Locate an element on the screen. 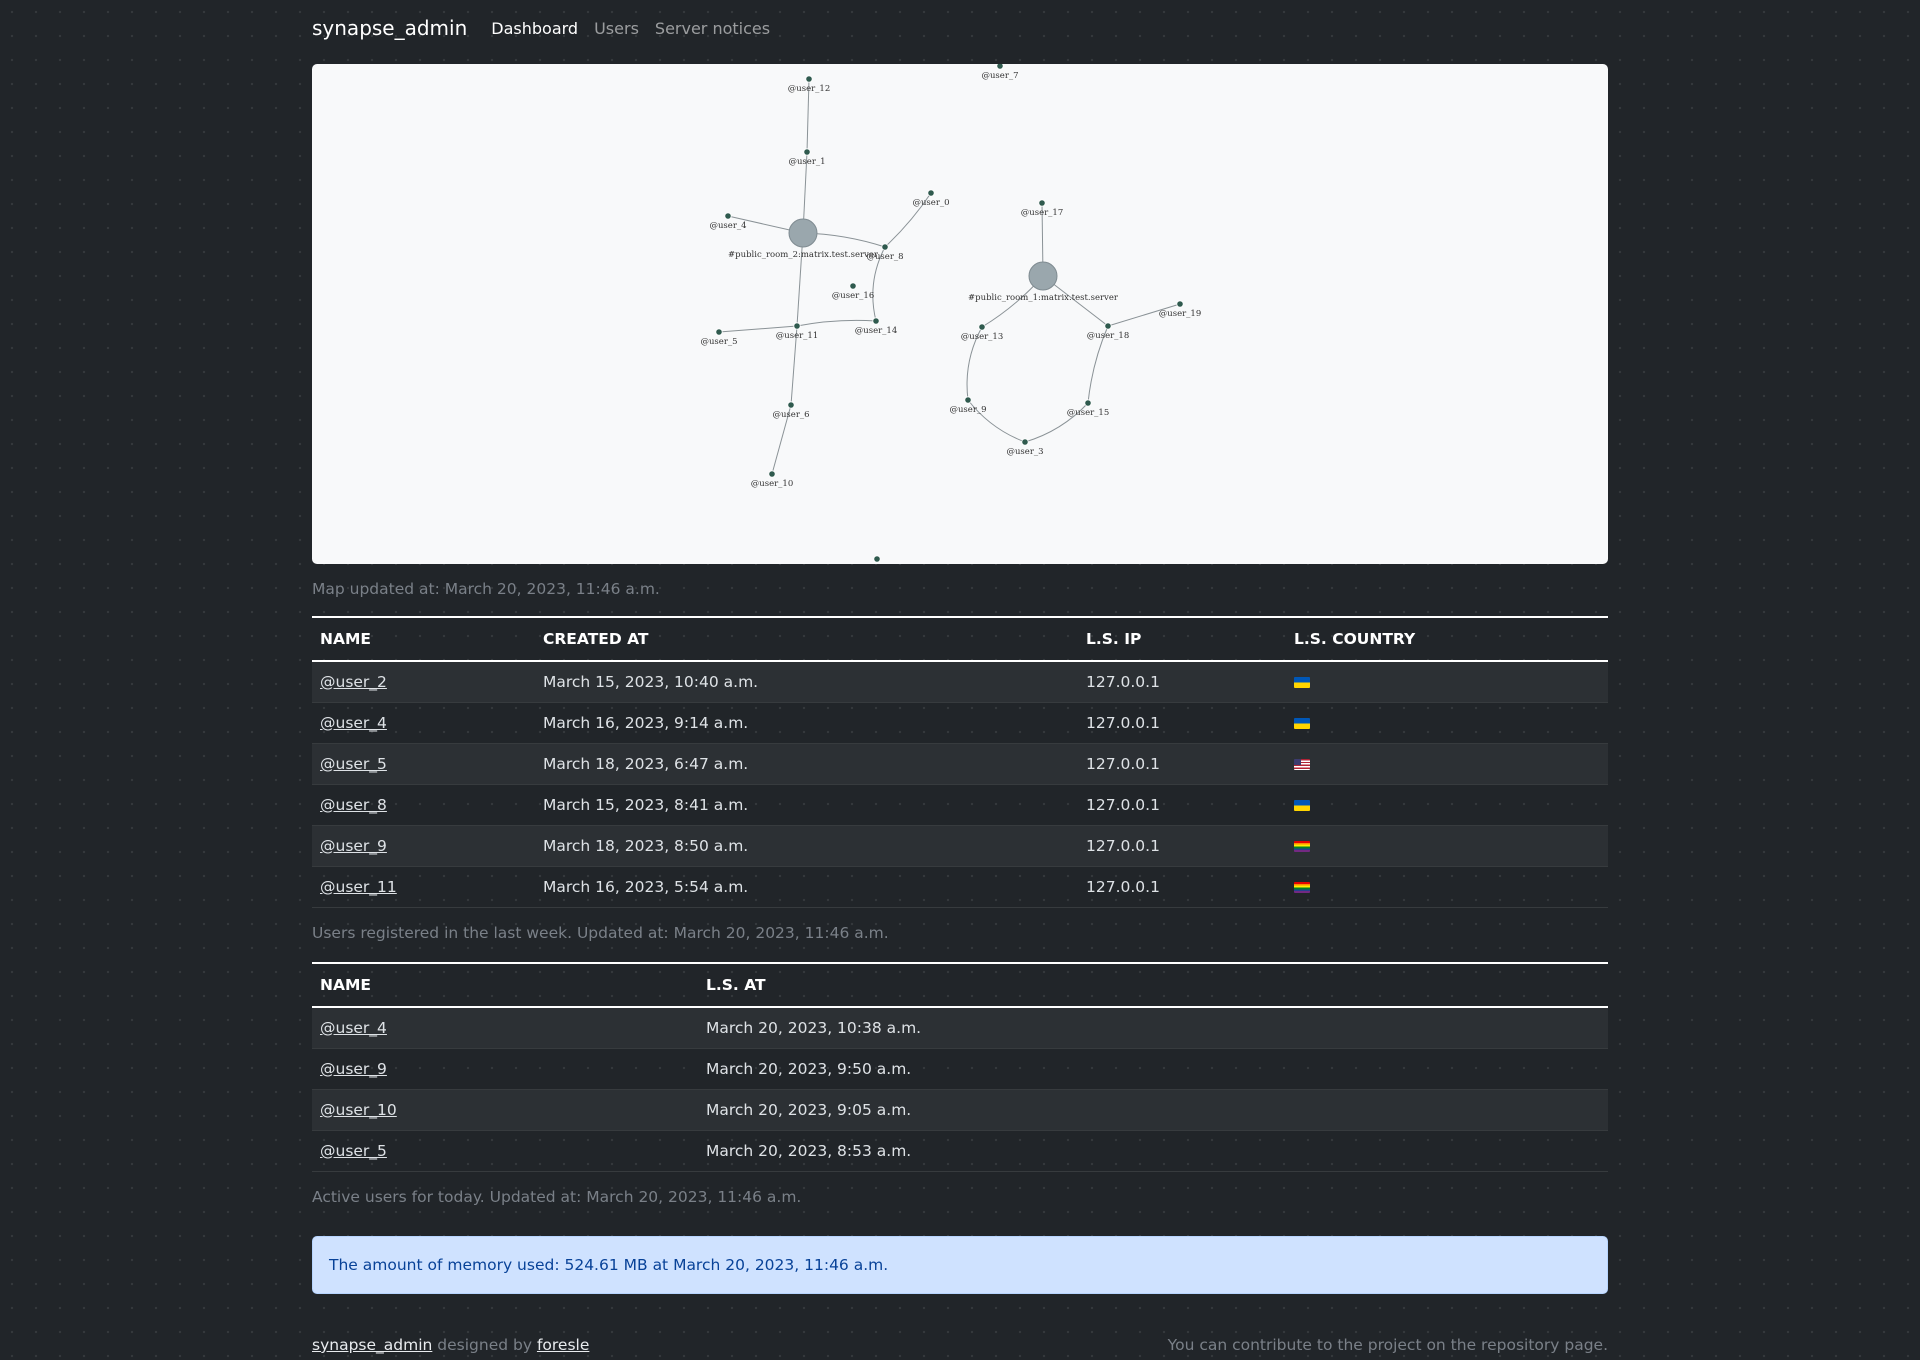 The image size is (1920, 1360). user-link: @user_8 is located at coordinates (353, 805).